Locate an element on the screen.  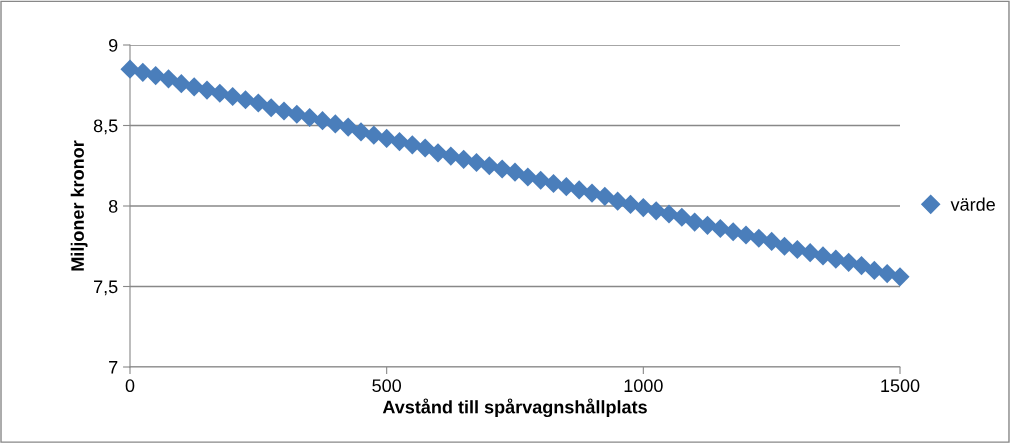
y-tick-label: 8 is located at coordinates (113, 206).